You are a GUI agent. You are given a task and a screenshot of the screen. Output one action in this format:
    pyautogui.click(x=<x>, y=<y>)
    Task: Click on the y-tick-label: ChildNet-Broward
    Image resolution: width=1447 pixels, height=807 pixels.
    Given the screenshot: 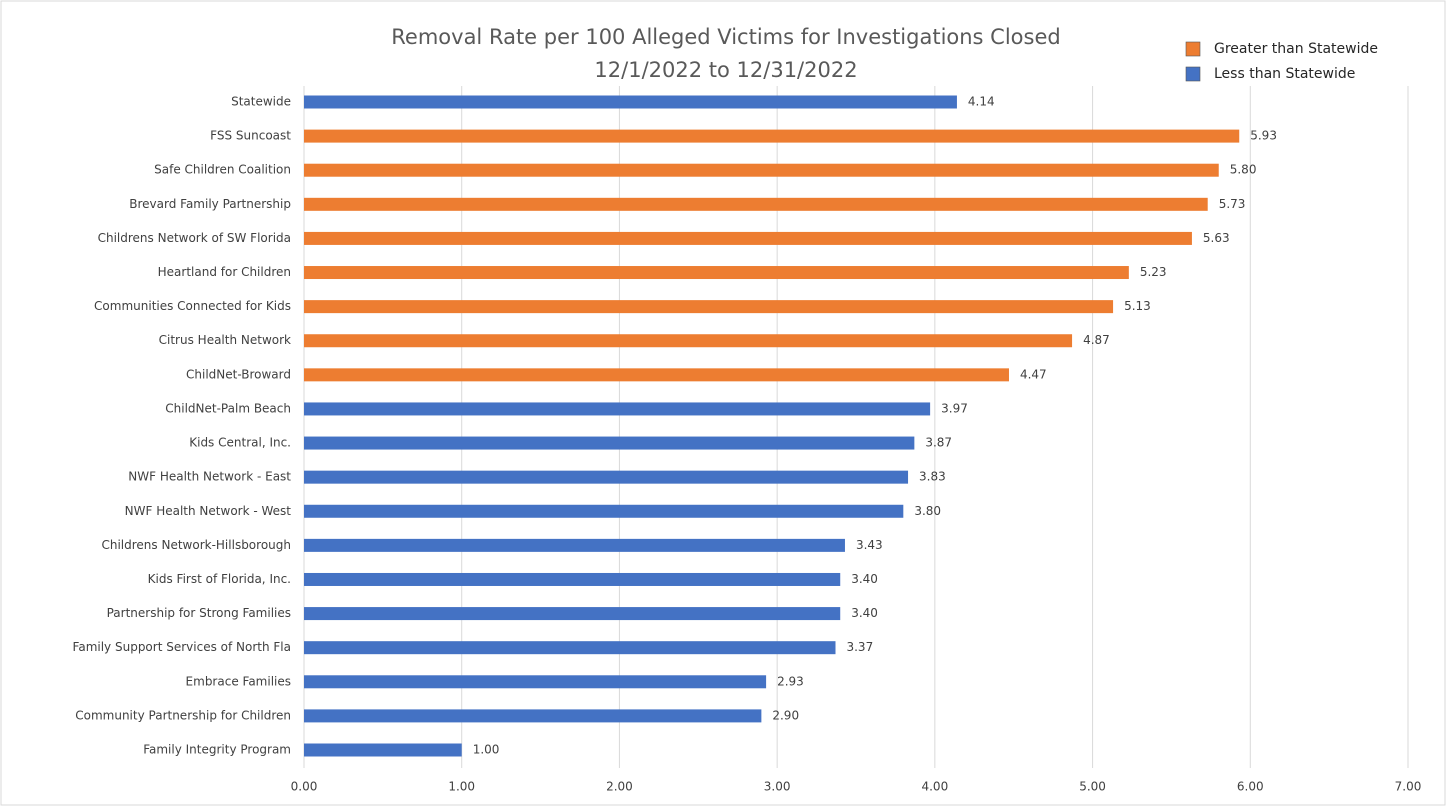 What is the action you would take?
    pyautogui.click(x=238, y=374)
    